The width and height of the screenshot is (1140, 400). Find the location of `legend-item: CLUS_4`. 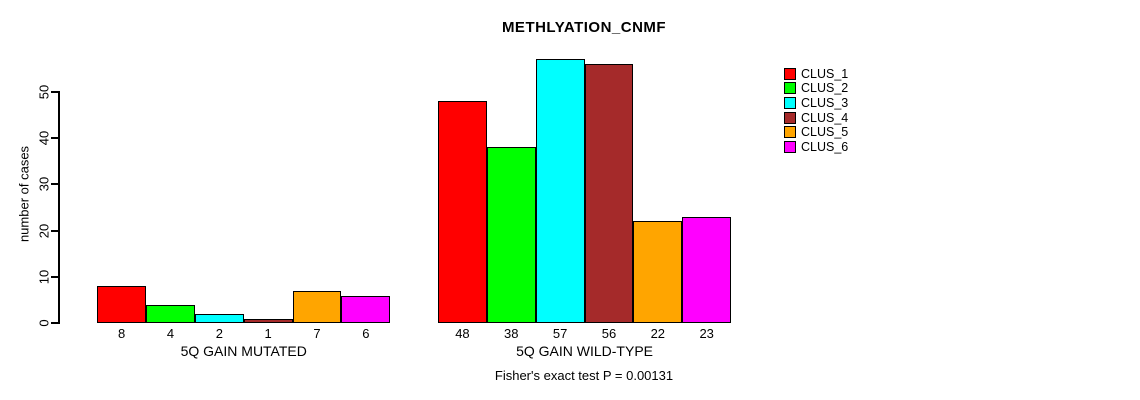

legend-item: CLUS_4 is located at coordinates (816, 117).